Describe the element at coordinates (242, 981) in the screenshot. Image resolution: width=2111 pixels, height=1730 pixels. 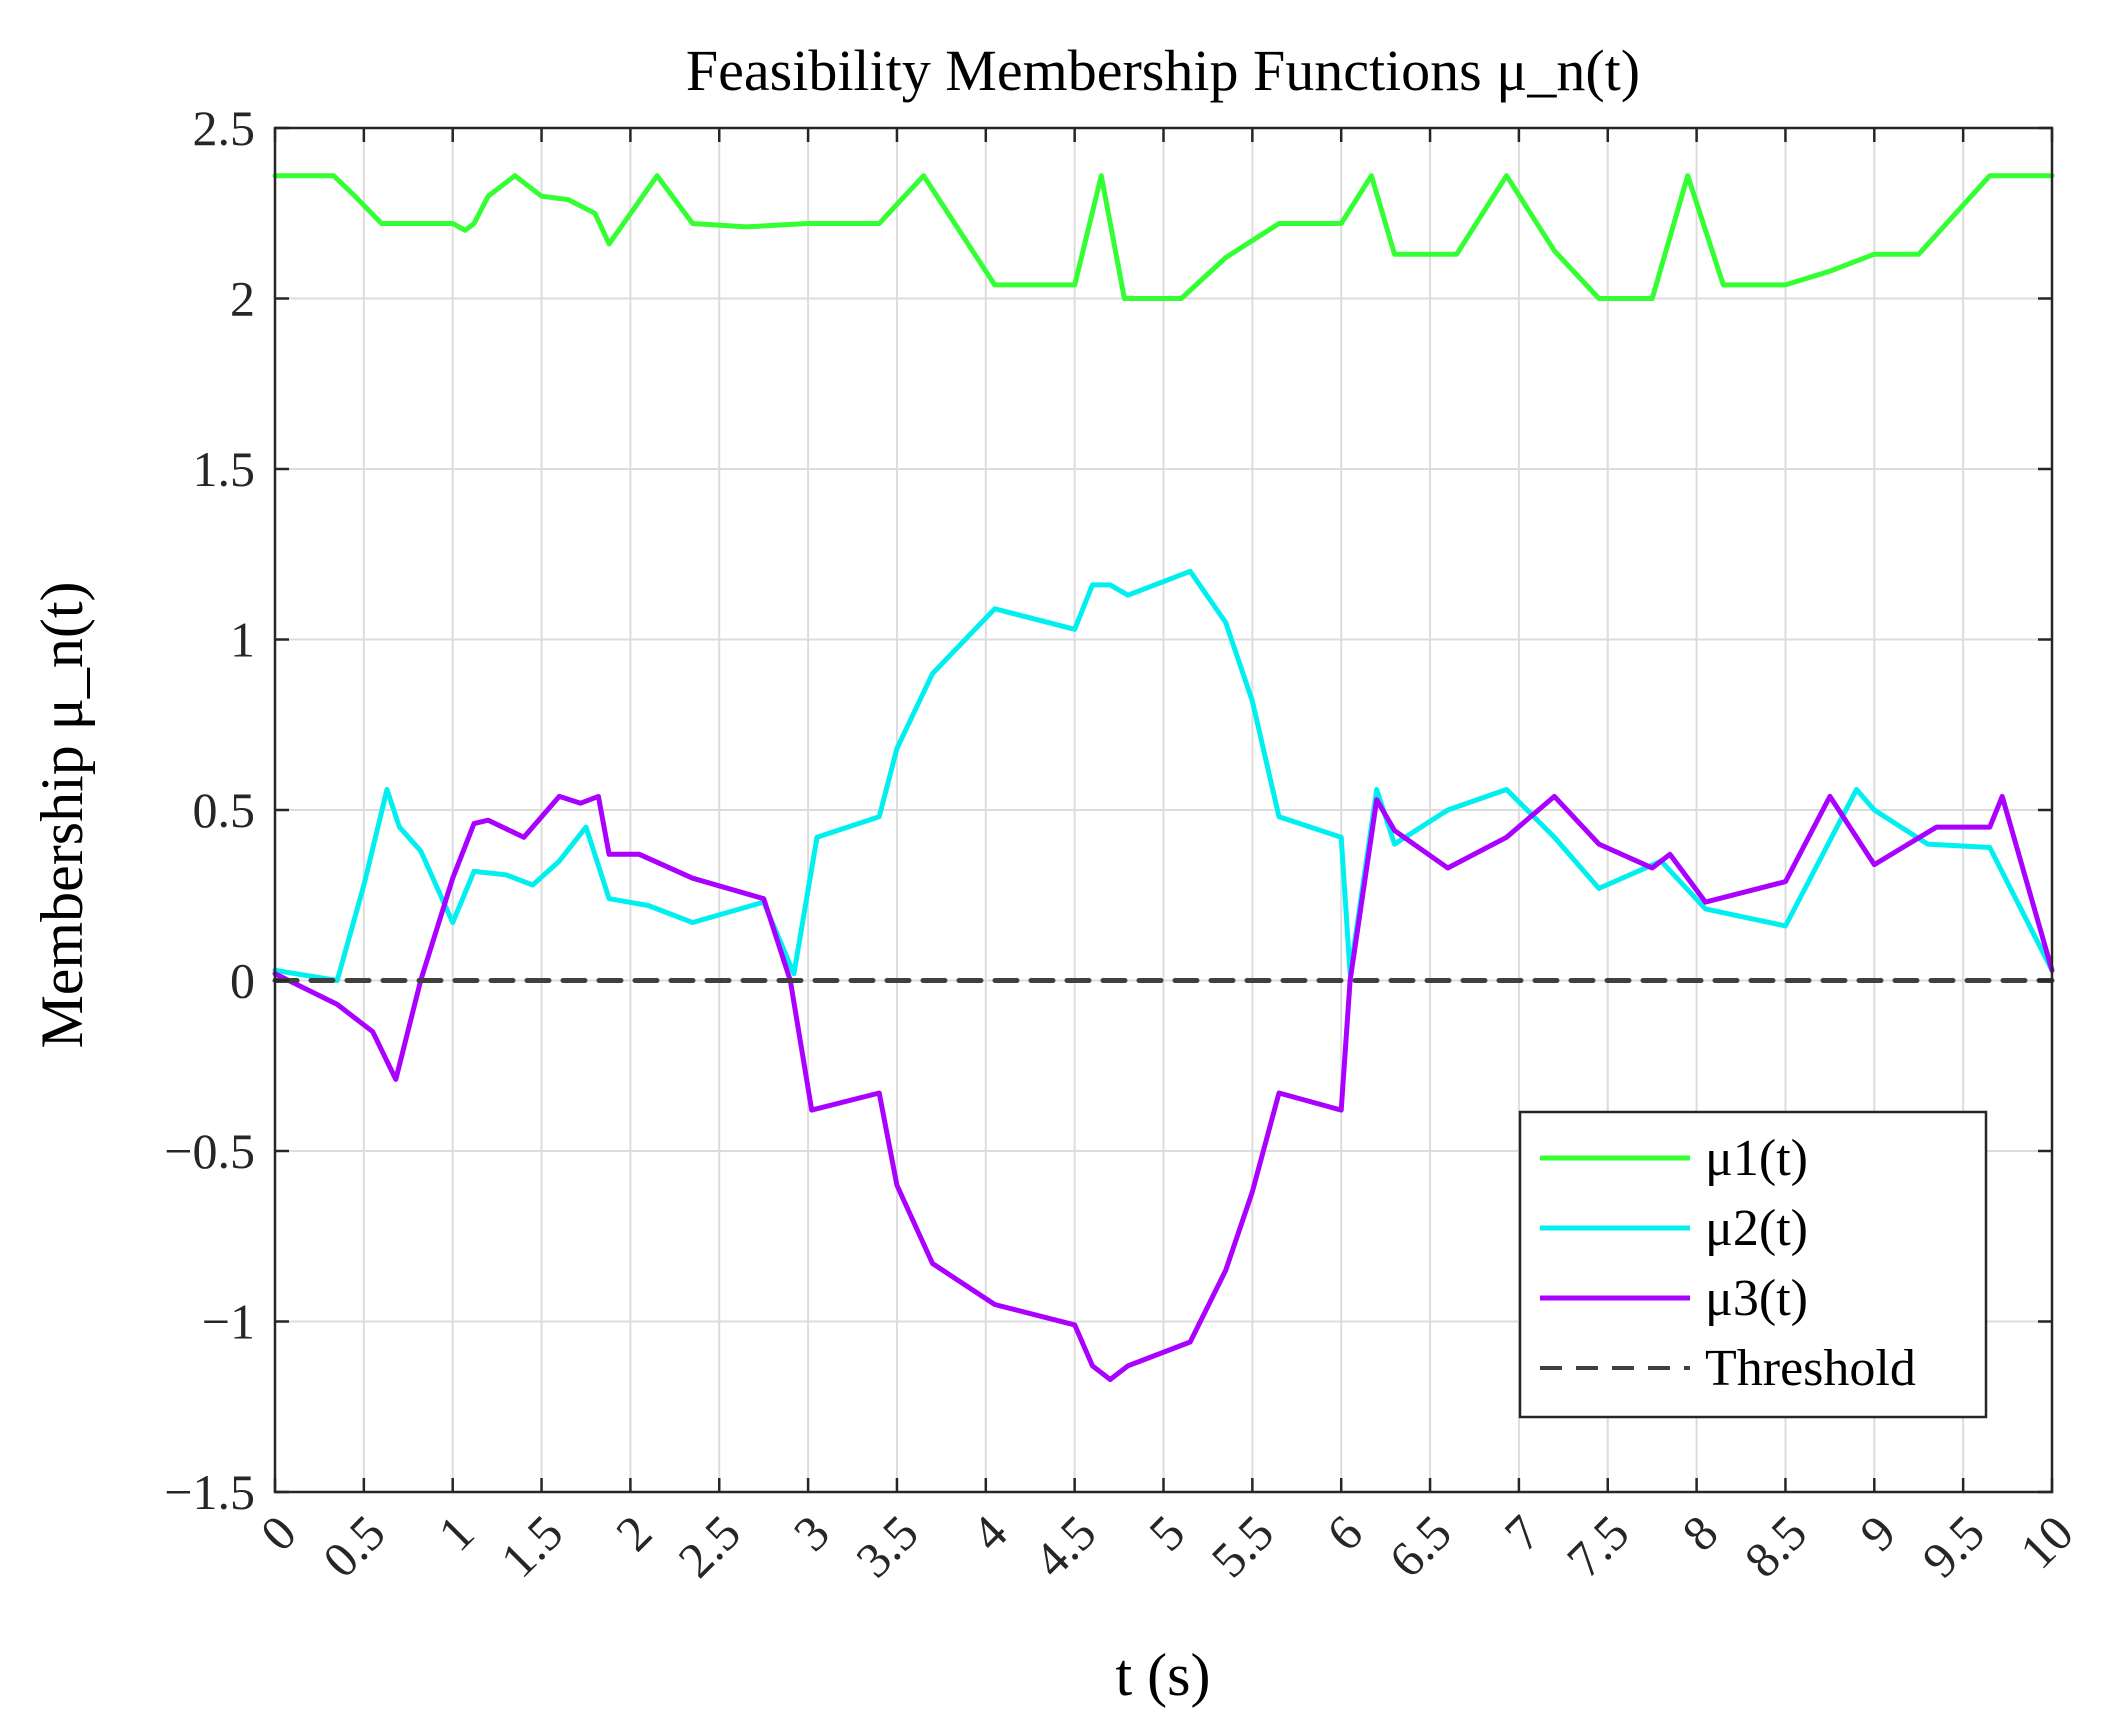
I see `y-tick-label: 0` at that location.